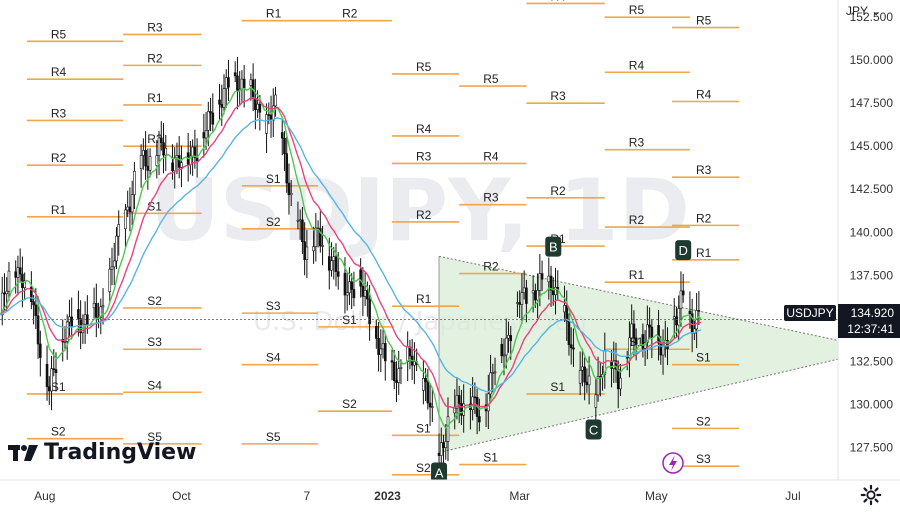 This screenshot has width=900, height=515. I want to click on pattern-point-d: D, so click(683, 250).